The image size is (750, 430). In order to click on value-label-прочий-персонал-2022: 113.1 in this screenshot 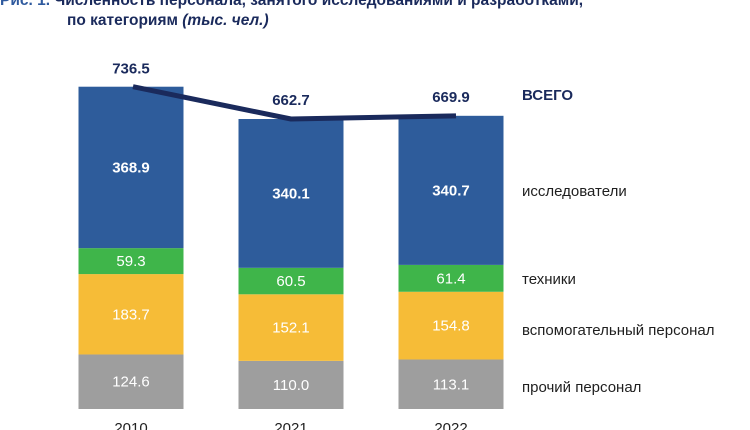, I will do `click(451, 384)`.